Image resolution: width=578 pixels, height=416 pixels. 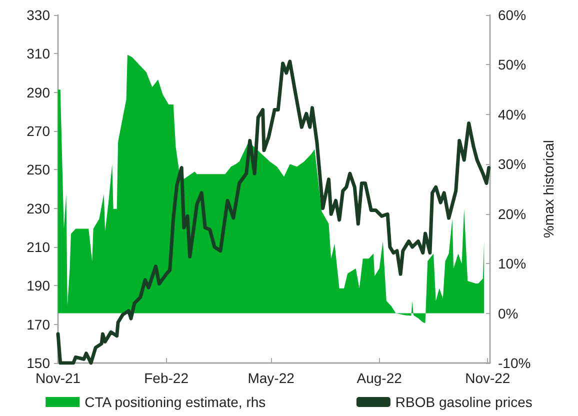 What do you see at coordinates (38, 247) in the screenshot?
I see `y-tick-label: 210` at bounding box center [38, 247].